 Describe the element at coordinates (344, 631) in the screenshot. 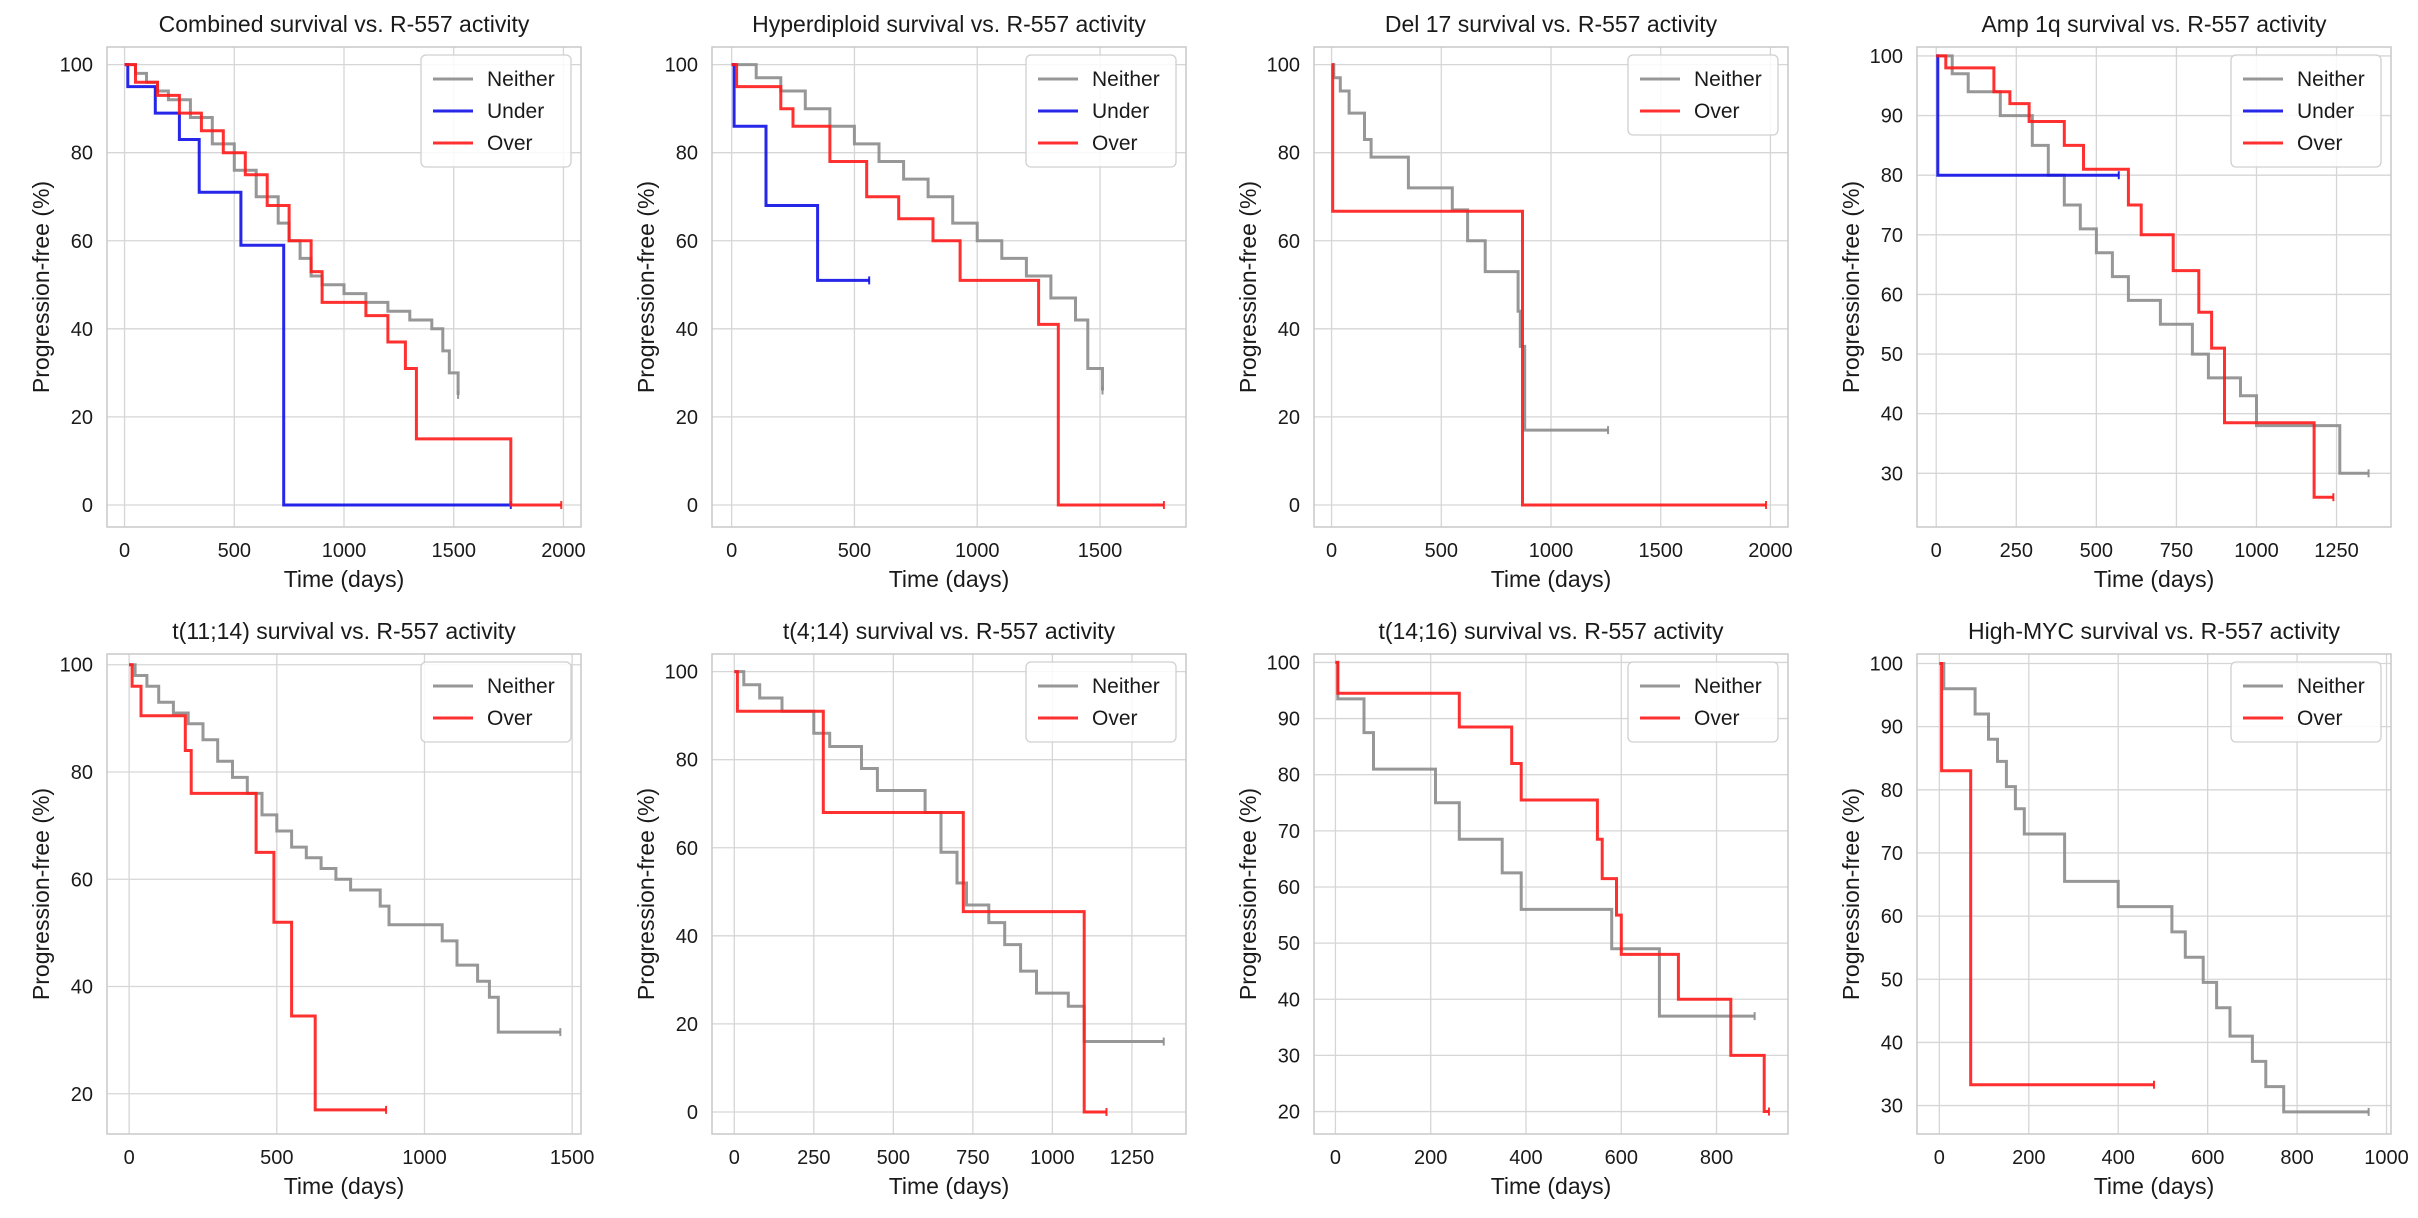

I see `chart-title: t(11;14) survival vs. R-557 activity` at that location.